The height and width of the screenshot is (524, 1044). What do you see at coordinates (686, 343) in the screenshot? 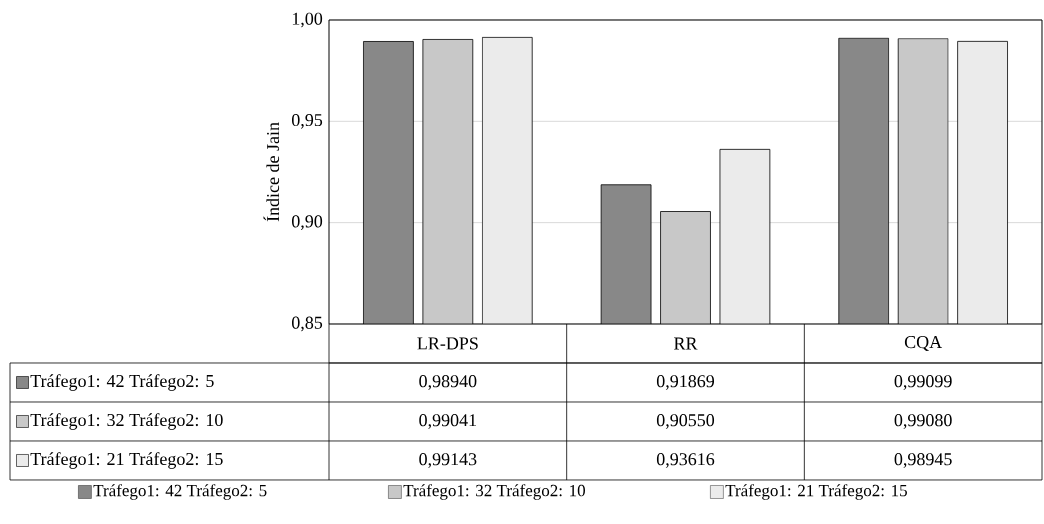
I see `x-tick-label: RR` at bounding box center [686, 343].